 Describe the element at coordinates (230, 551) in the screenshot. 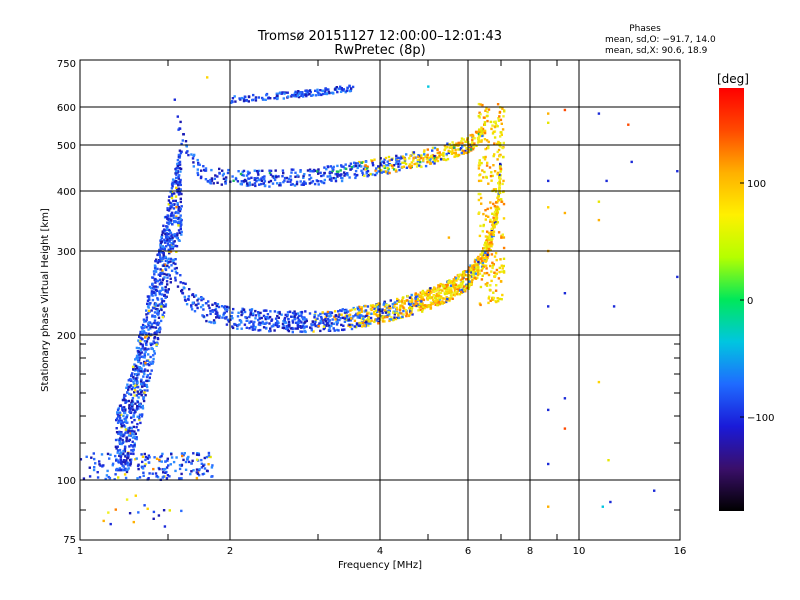

I see `x-tick-2: 2` at that location.